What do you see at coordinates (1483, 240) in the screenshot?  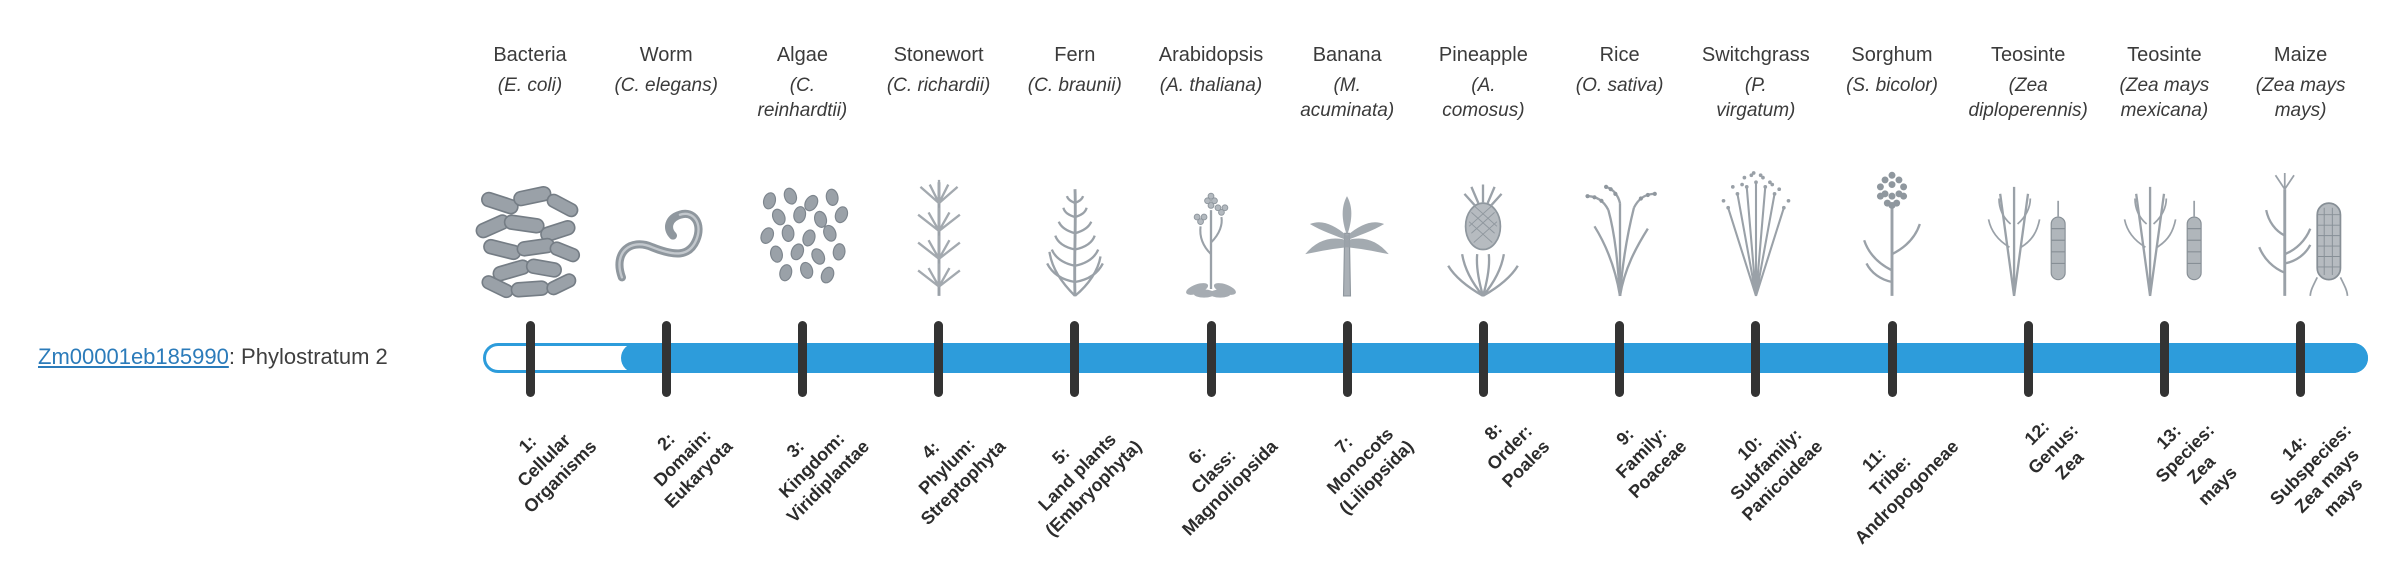 I see `pineapple-icon` at bounding box center [1483, 240].